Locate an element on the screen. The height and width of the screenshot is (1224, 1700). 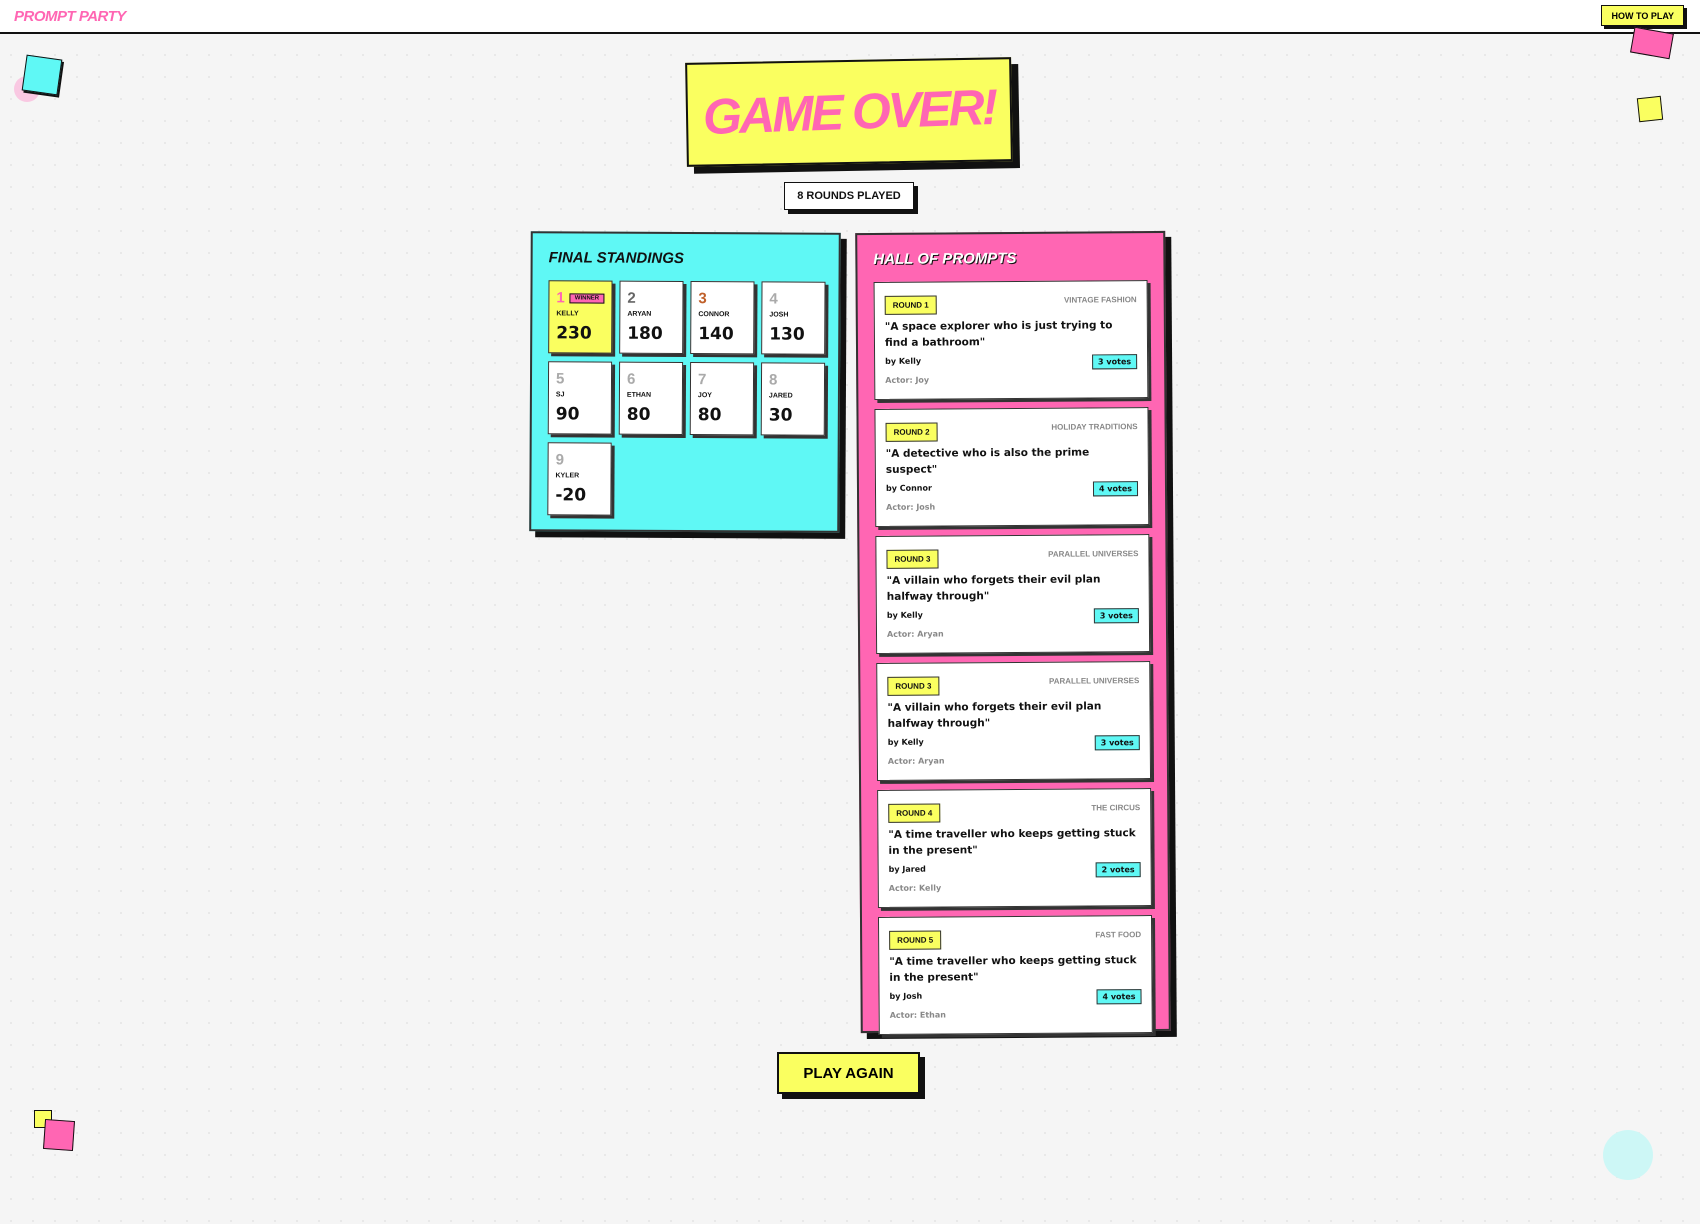
prompt-actor: Actor: Josh is located at coordinates (911, 507).